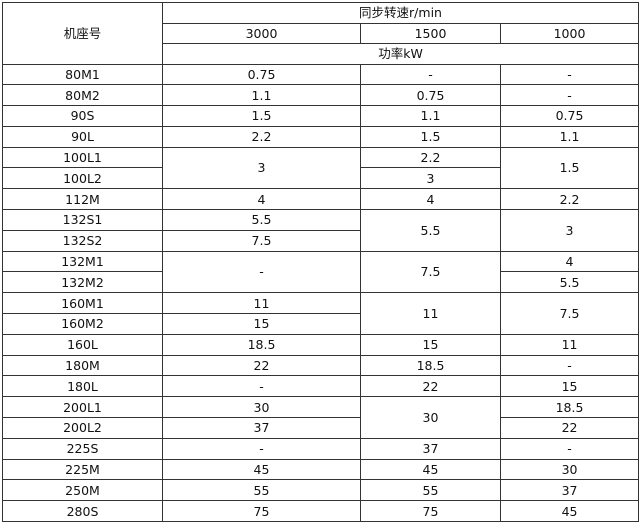 This screenshot has height=529, width=640. Describe the element at coordinates (82, 199) in the screenshot. I see `frame-cell: 112M` at that location.